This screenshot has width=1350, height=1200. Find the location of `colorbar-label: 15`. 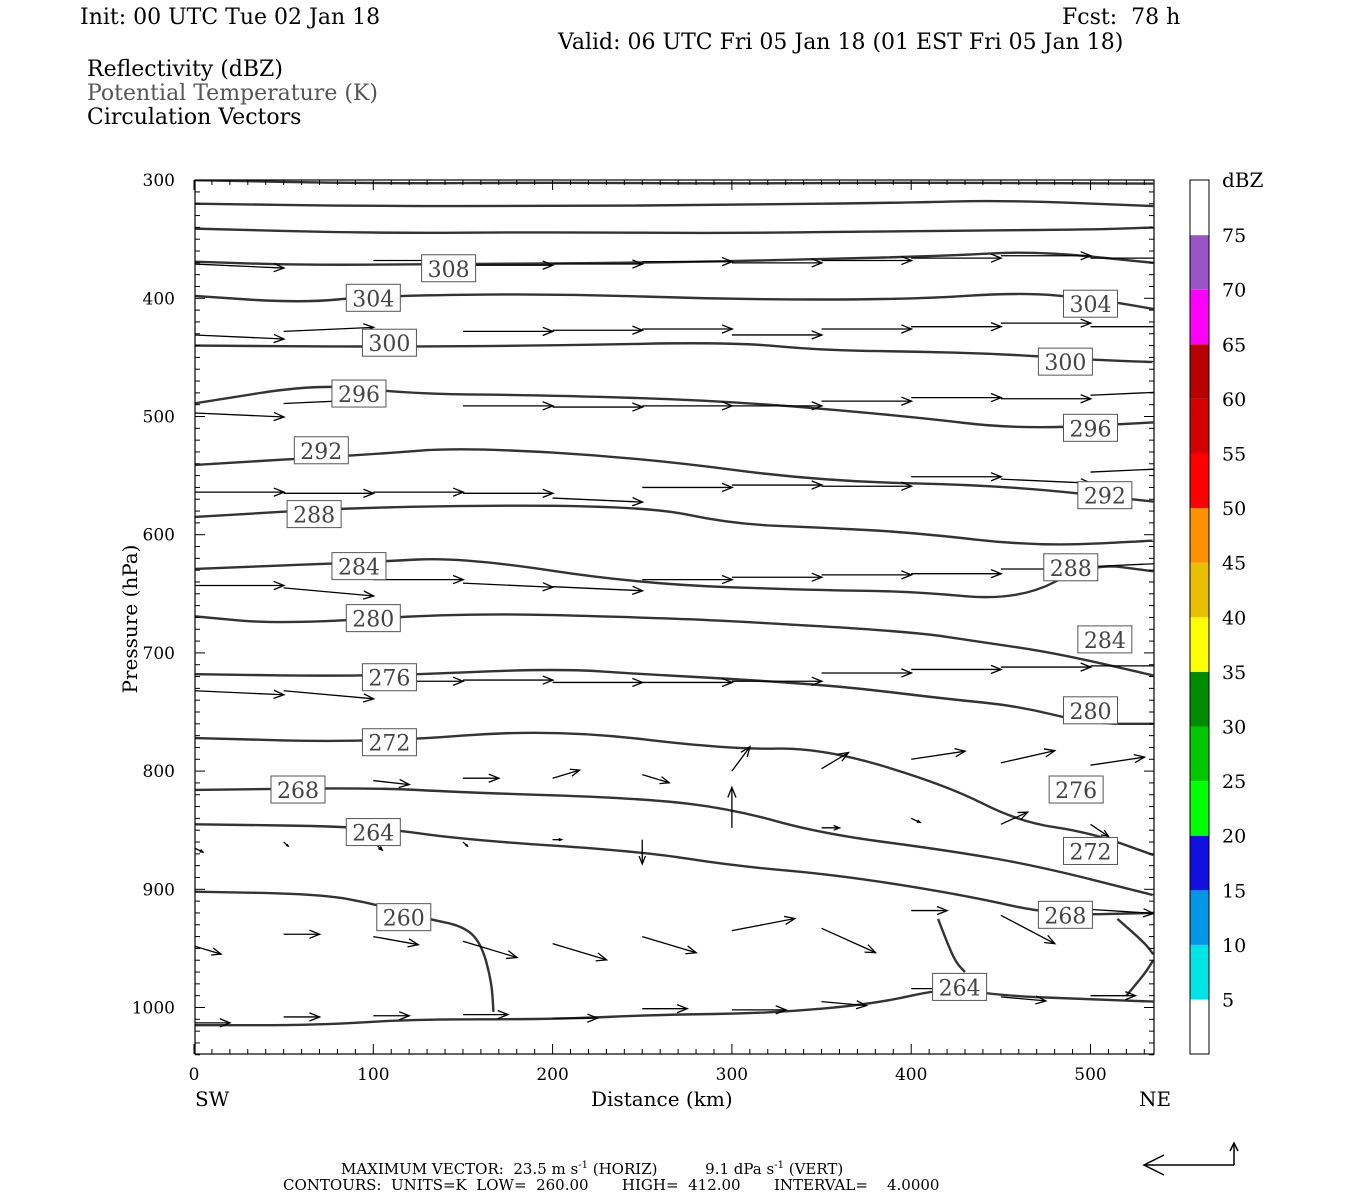

colorbar-label: 15 is located at coordinates (1234, 891).